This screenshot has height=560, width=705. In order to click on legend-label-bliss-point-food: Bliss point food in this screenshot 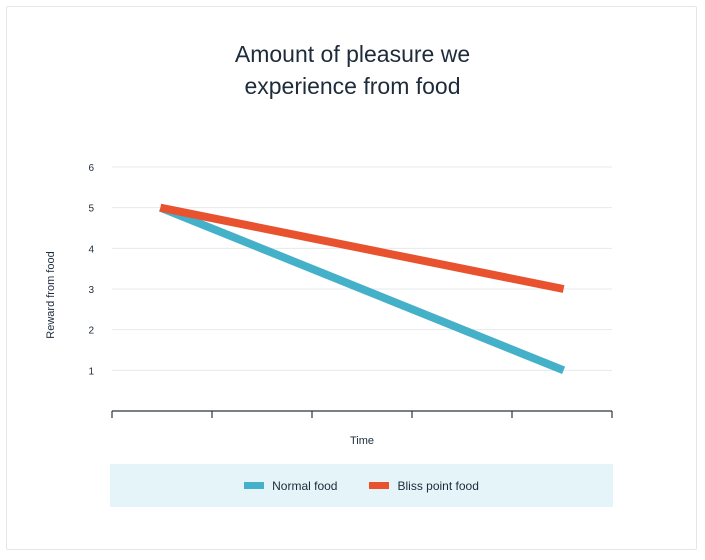, I will do `click(438, 485)`.